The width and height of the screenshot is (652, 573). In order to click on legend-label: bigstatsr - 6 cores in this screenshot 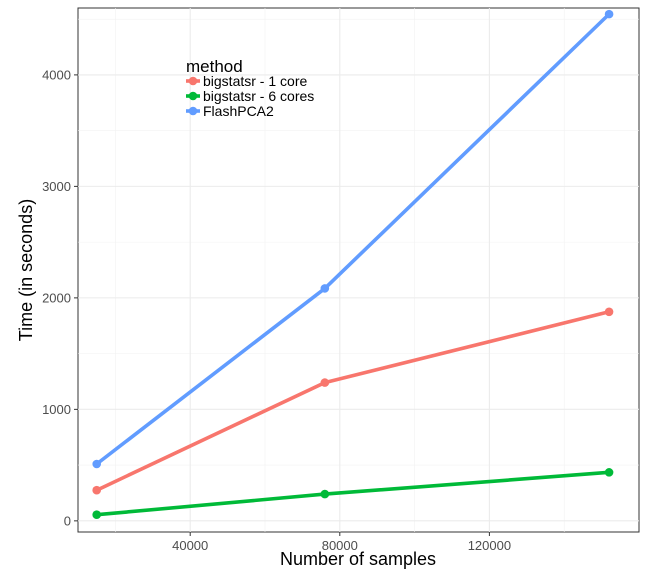, I will do `click(258, 96)`.